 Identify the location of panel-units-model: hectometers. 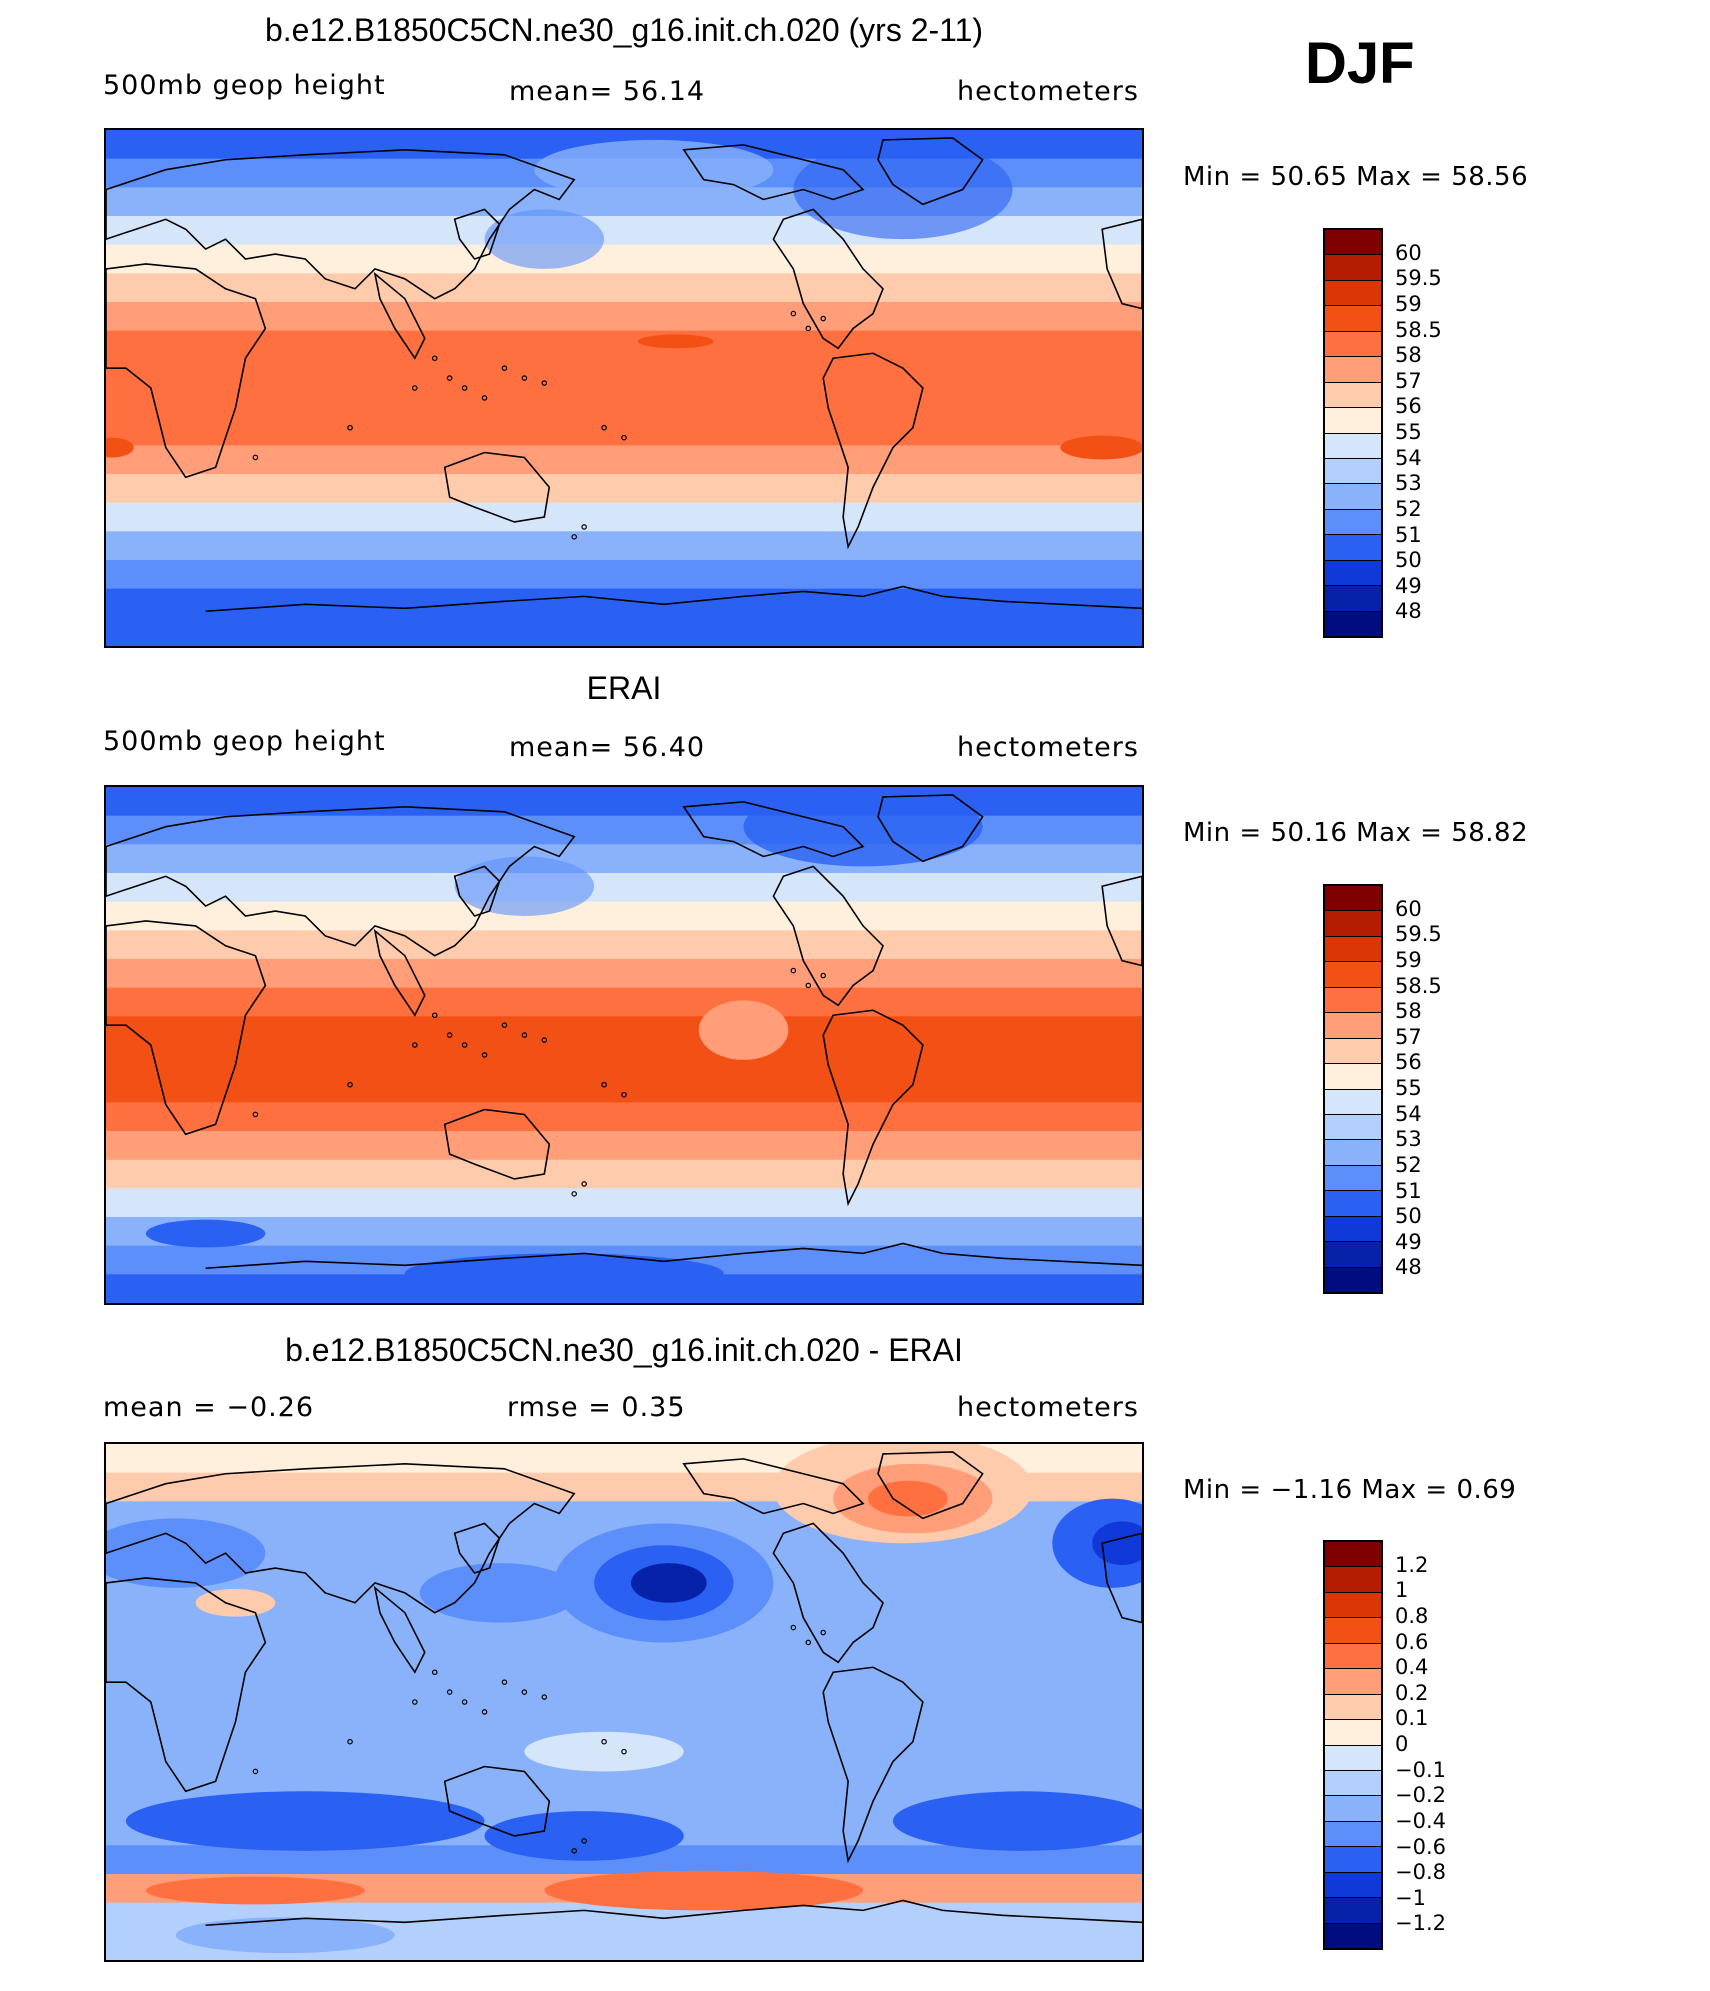
(1048, 91).